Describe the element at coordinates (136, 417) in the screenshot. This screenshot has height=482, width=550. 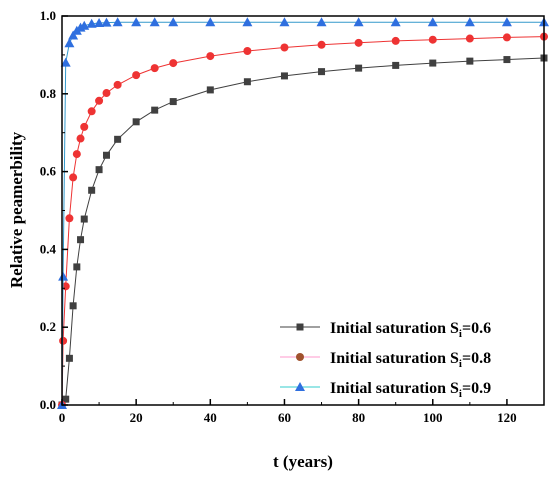
I see `x-tick-label: 20` at that location.